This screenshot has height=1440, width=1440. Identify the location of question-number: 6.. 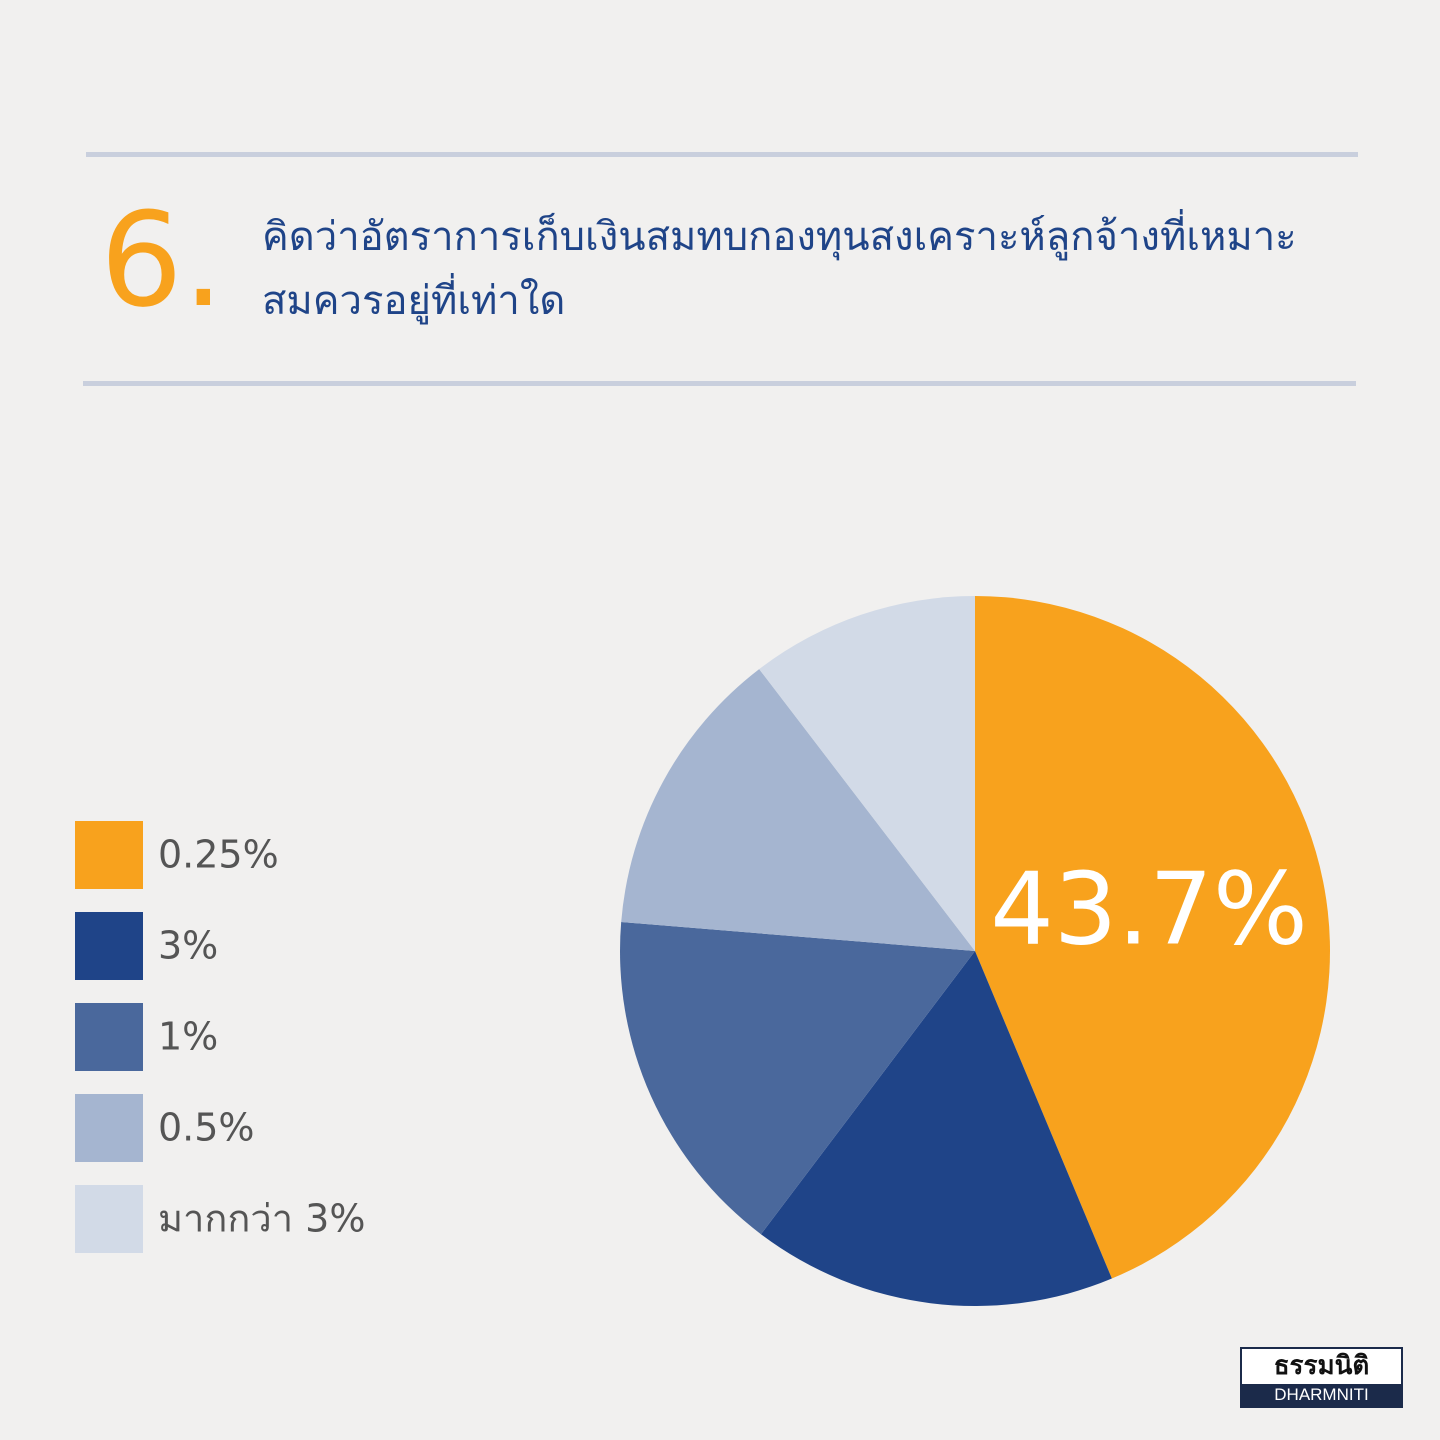
(162, 260).